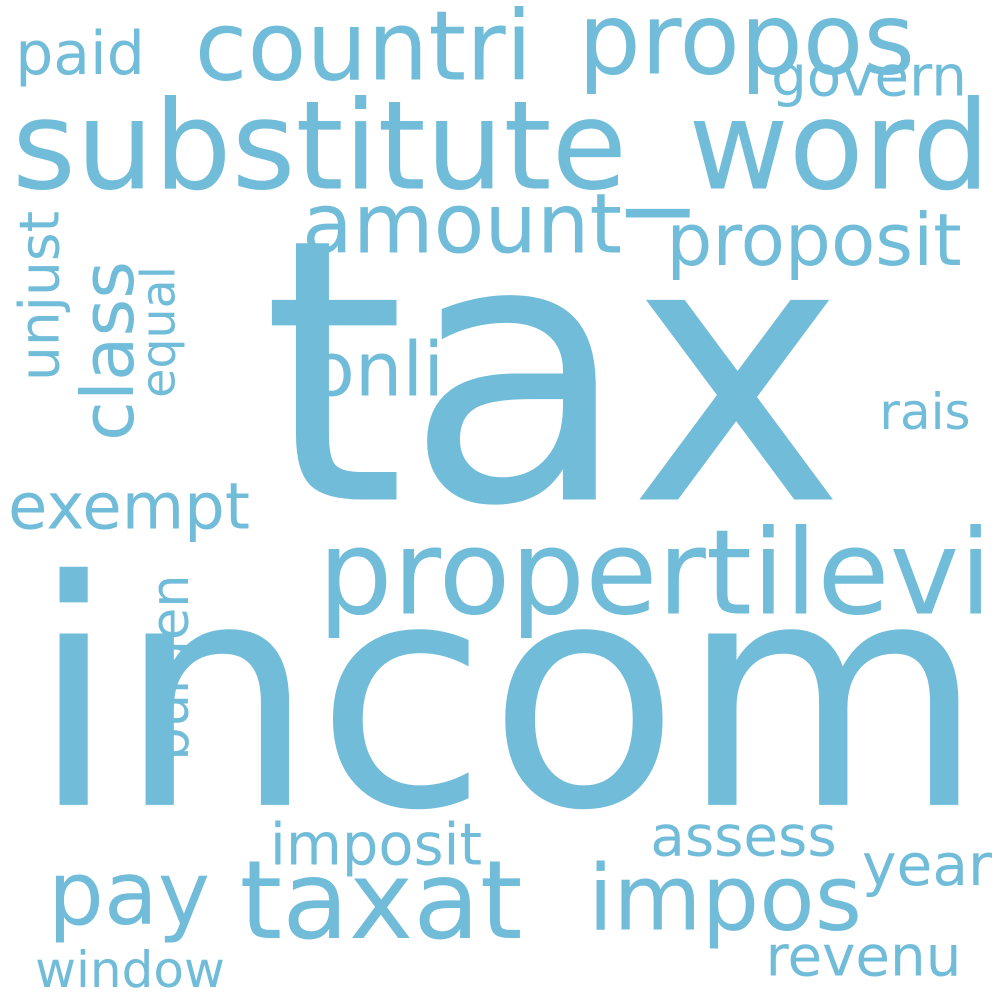  Describe the element at coordinates (655, 573) in the screenshot. I see `word-propertilevi: propertilevi` at that location.